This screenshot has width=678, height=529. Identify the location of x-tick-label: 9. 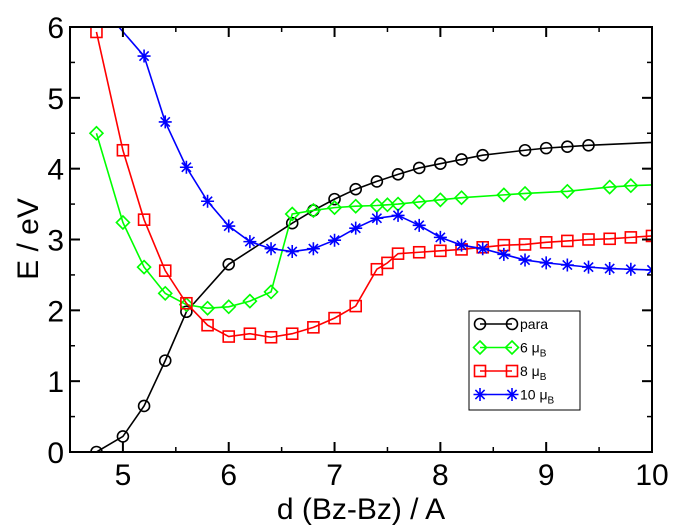
(546, 475).